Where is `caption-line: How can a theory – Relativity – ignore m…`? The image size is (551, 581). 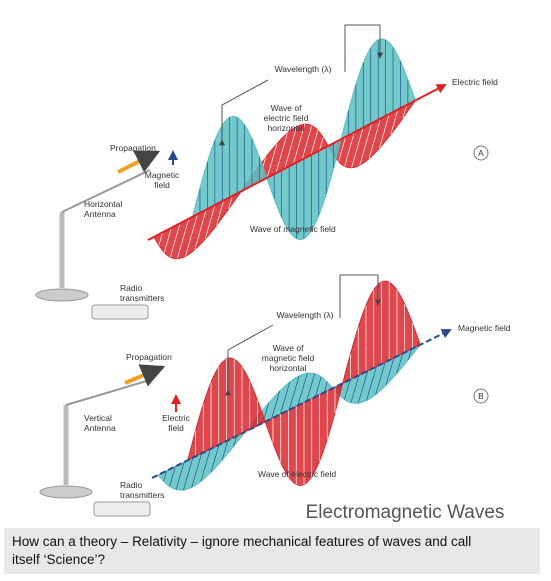 caption-line: How can a theory – Relativity – ignore m… is located at coordinates (242, 541).